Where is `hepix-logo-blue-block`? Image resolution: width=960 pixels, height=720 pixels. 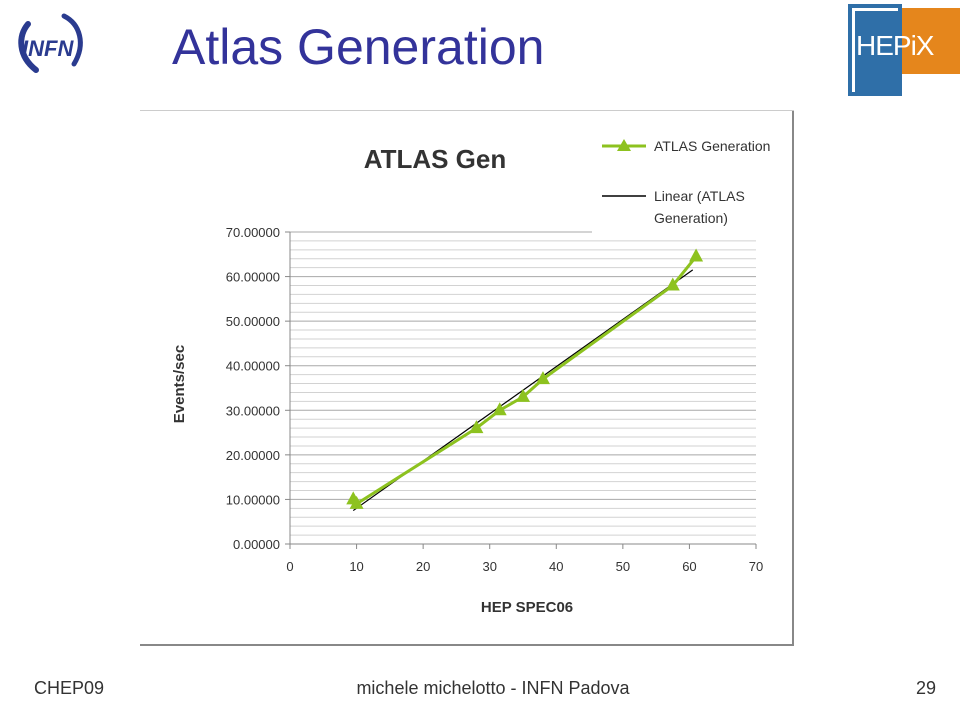
hepix-logo-blue-block is located at coordinates (875, 50).